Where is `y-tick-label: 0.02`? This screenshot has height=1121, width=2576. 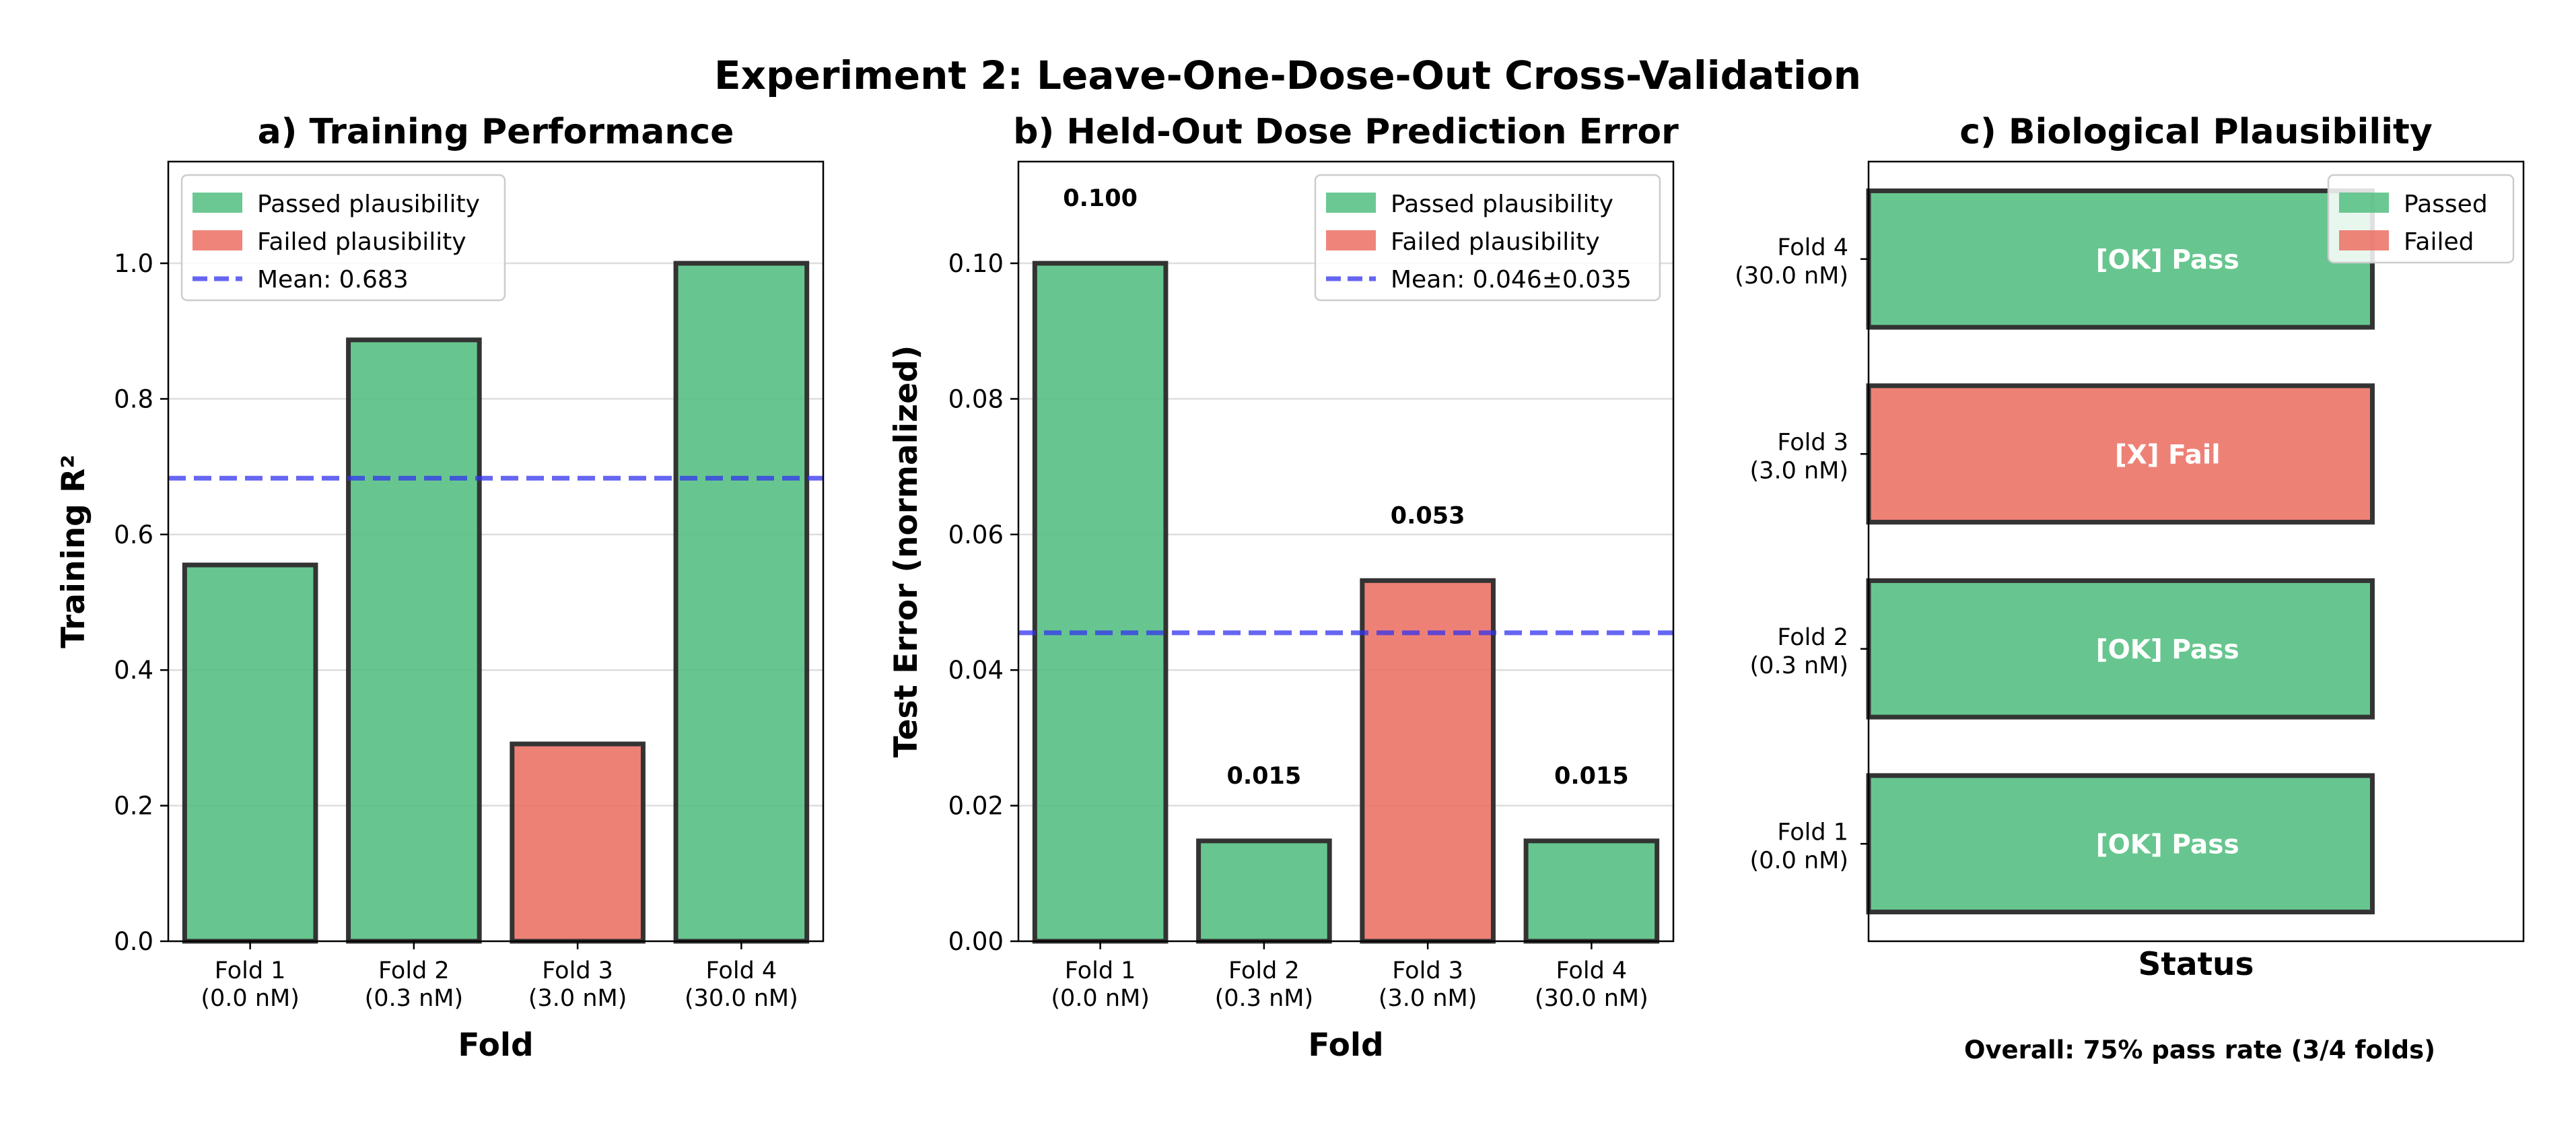
y-tick-label: 0.02 is located at coordinates (976, 806).